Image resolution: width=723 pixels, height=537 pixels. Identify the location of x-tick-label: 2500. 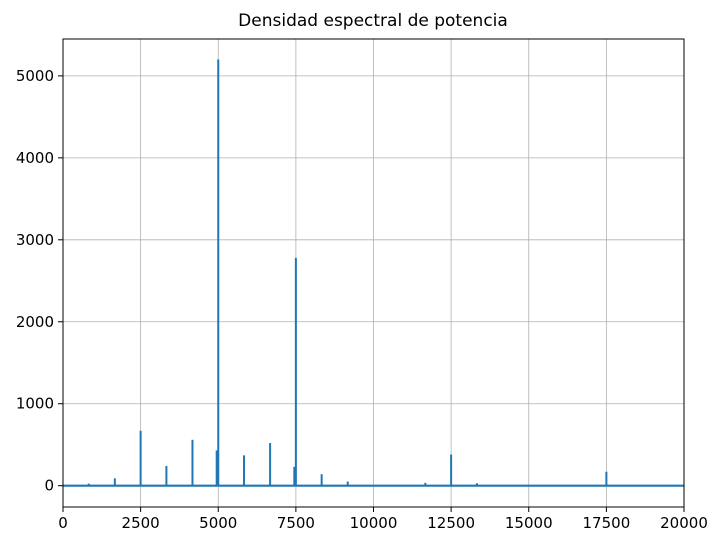
(141, 523).